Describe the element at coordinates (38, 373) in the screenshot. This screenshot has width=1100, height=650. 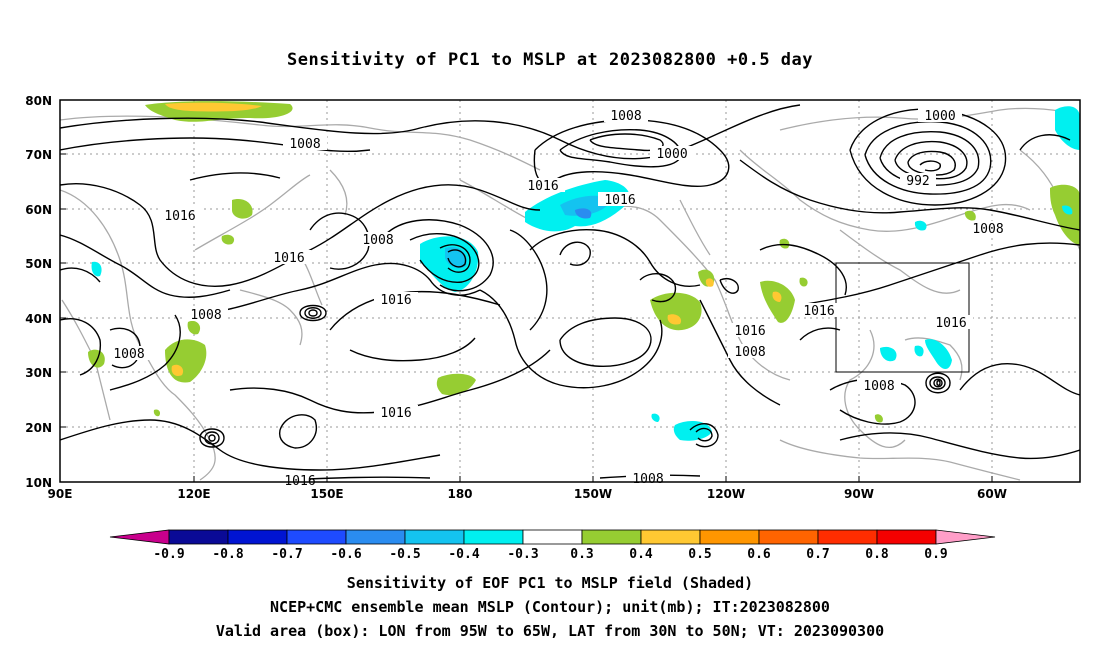
I see `lat-label: 30N` at that location.